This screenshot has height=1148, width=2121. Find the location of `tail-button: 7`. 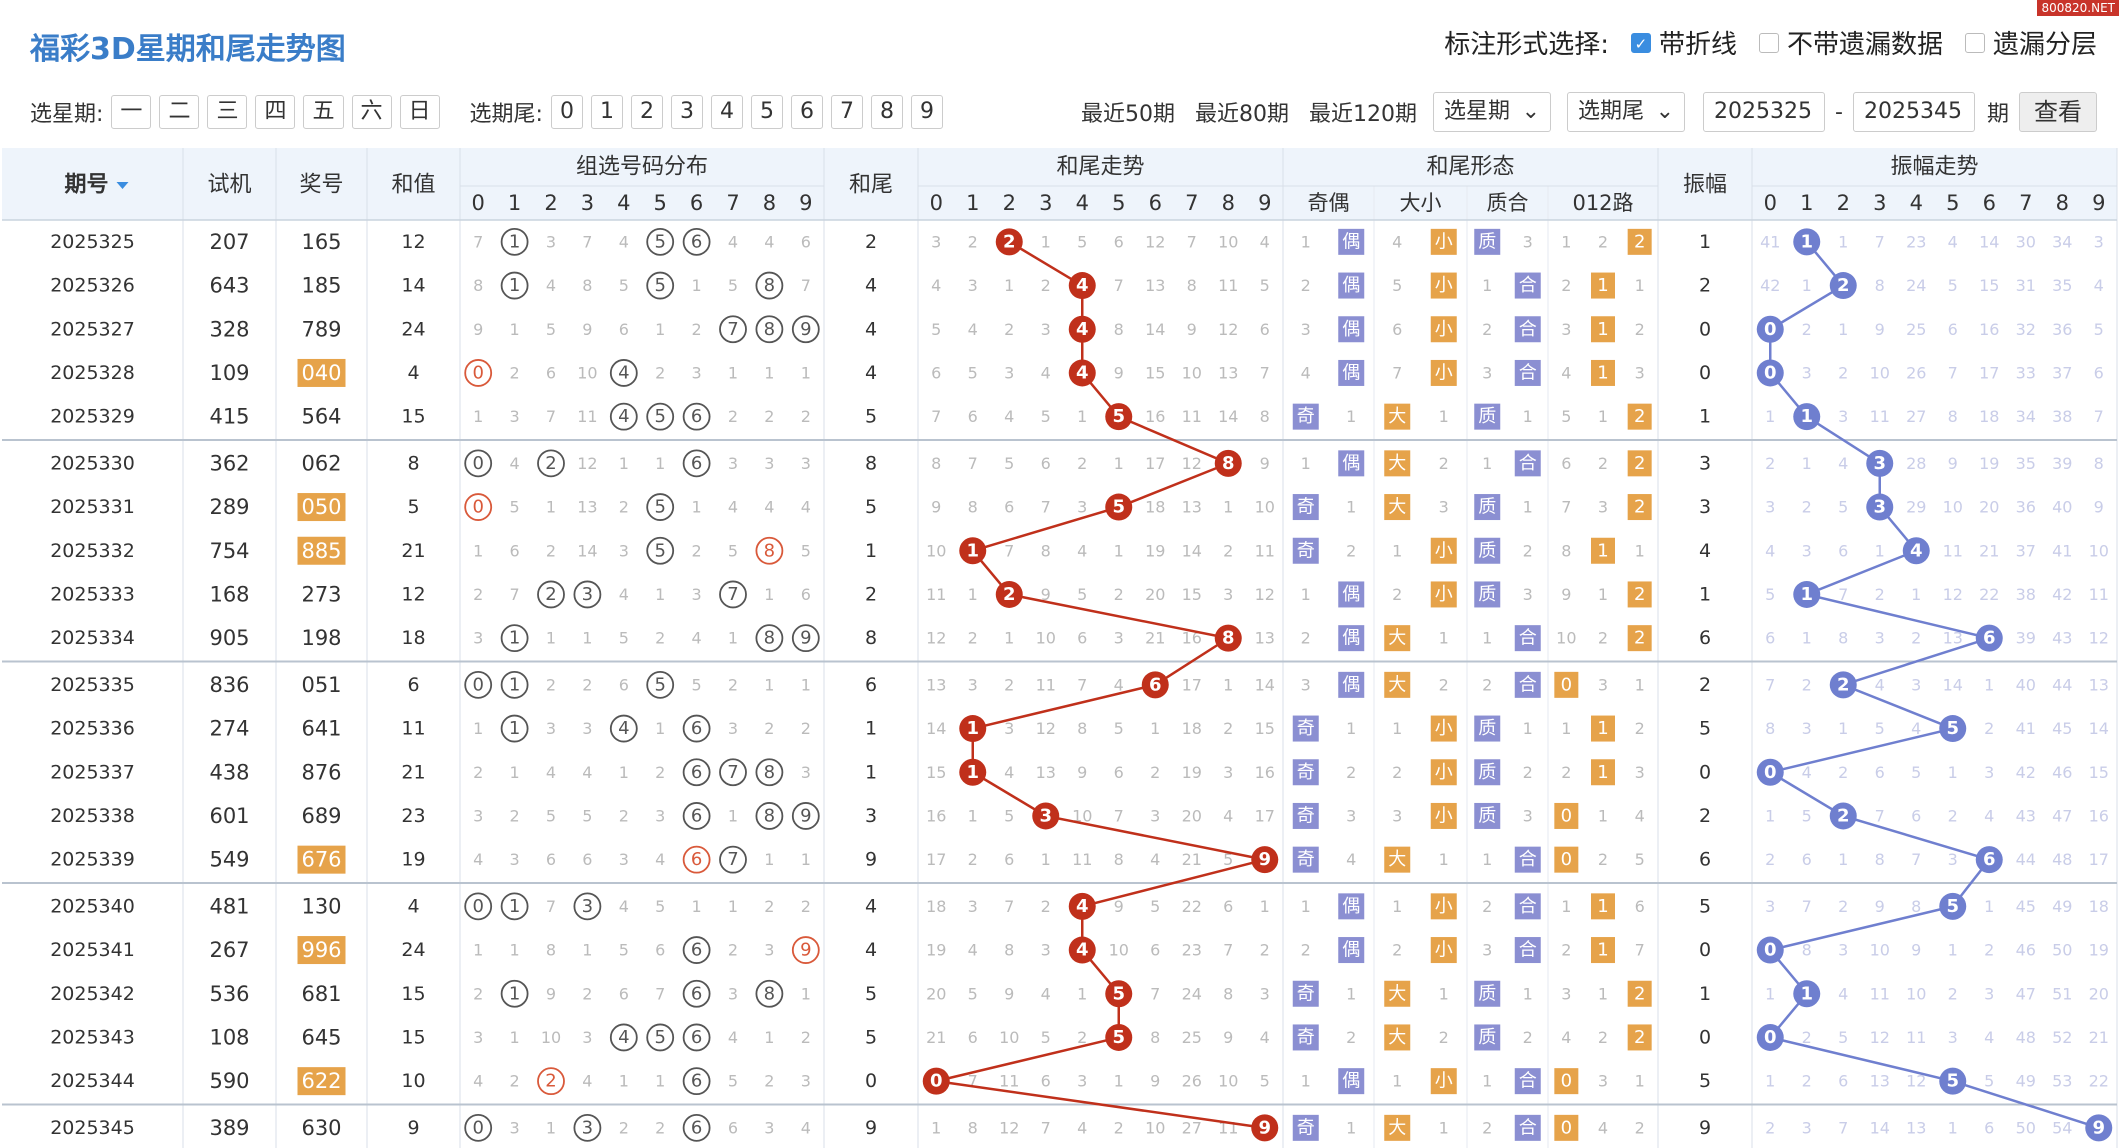

tail-button: 7 is located at coordinates (846, 112).